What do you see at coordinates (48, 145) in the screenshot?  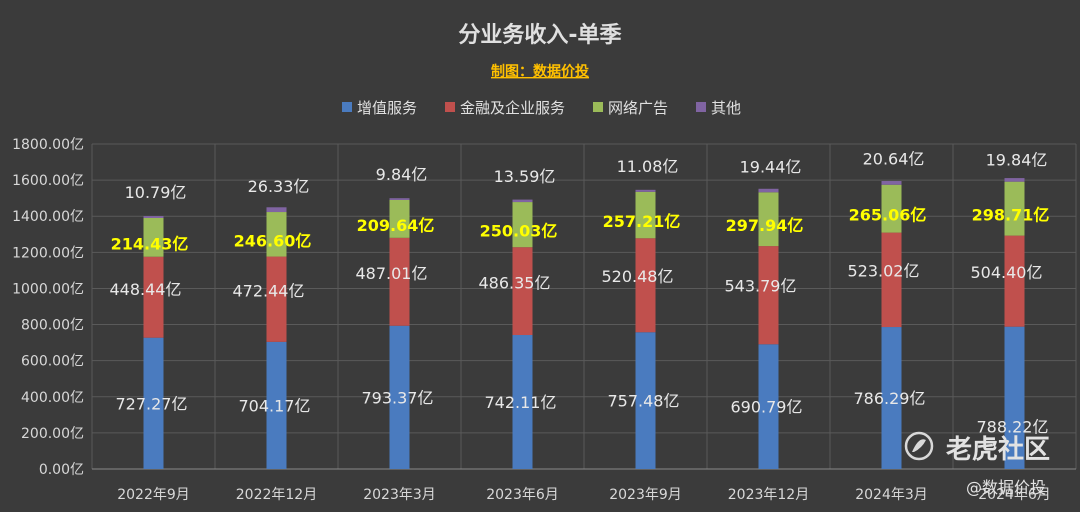 I see `y-tick-label: 1800.00亿` at bounding box center [48, 145].